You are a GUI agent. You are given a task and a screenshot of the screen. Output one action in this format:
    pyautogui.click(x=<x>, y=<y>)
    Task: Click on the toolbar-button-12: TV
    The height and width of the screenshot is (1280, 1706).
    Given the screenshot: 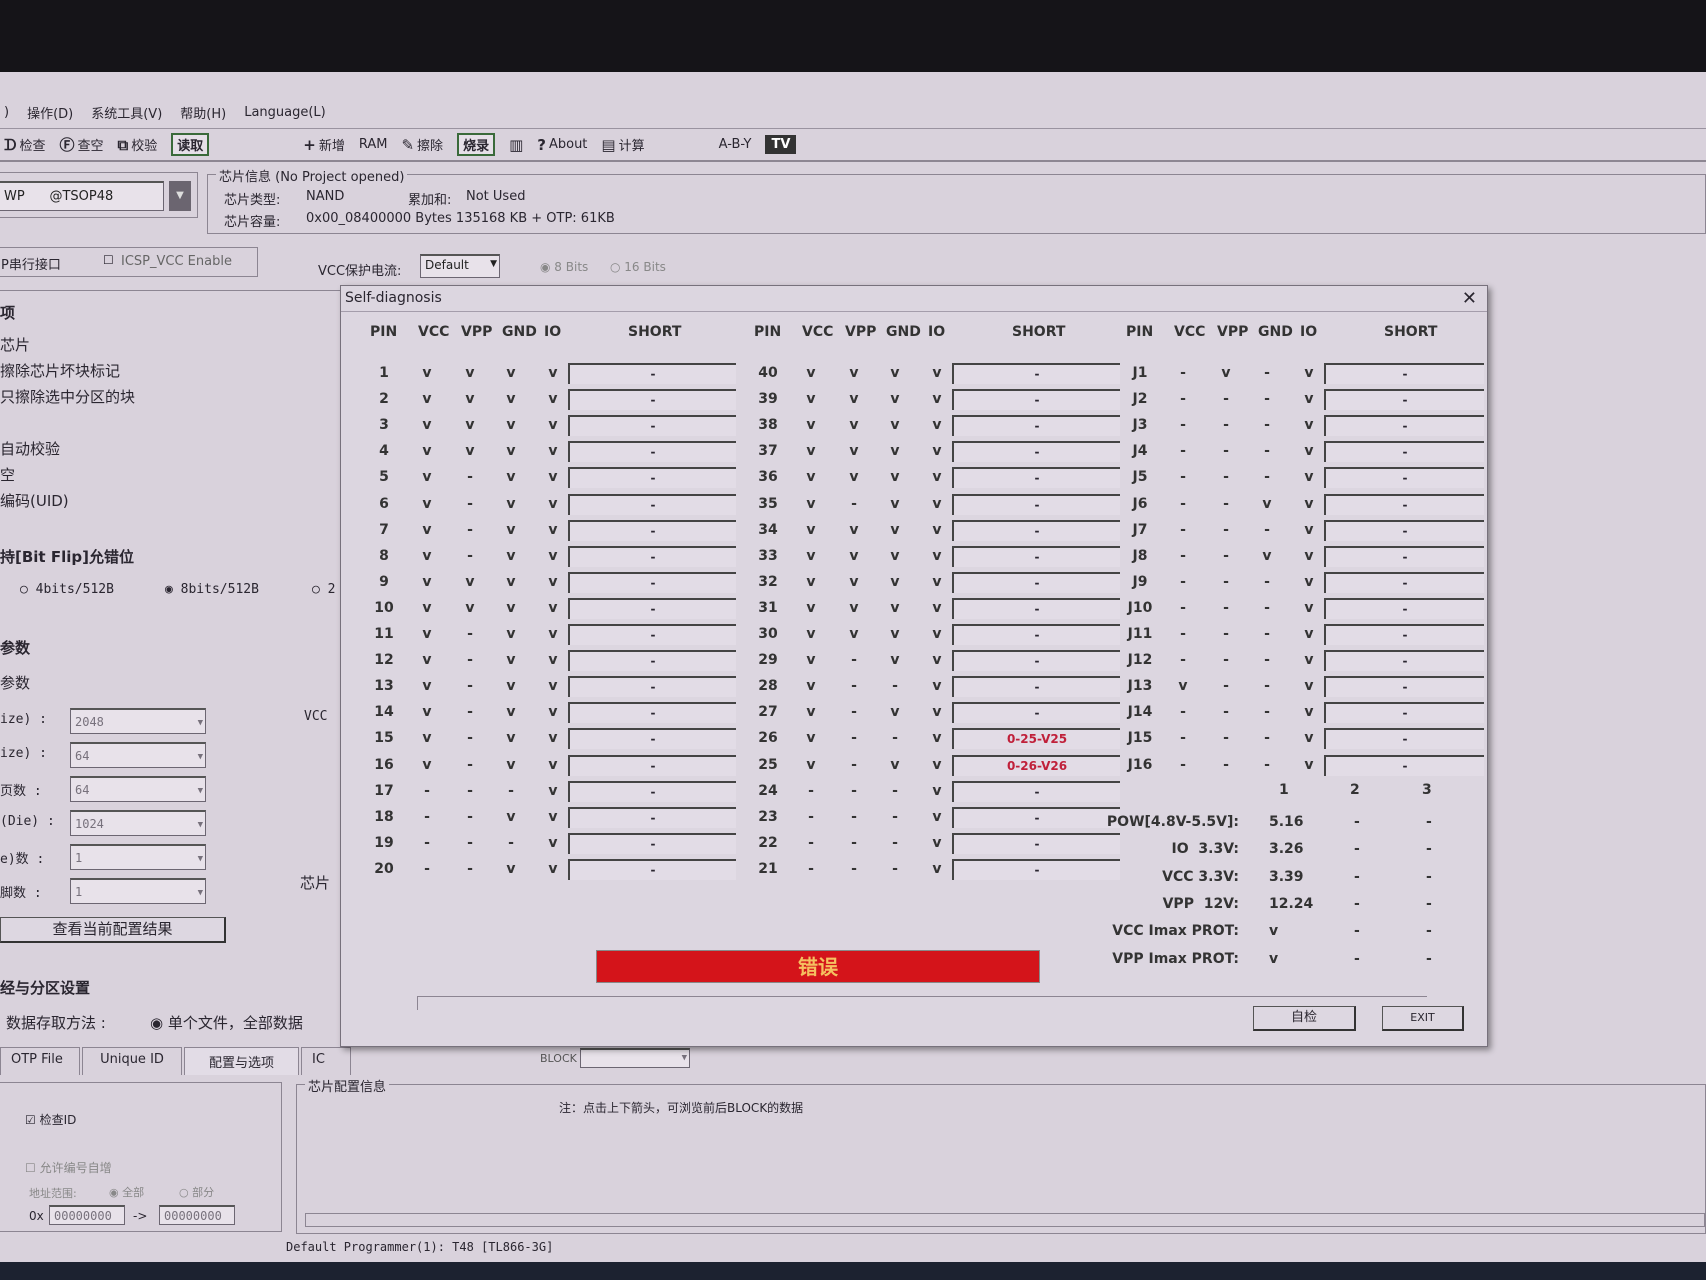 What is the action you would take?
    pyautogui.click(x=781, y=144)
    